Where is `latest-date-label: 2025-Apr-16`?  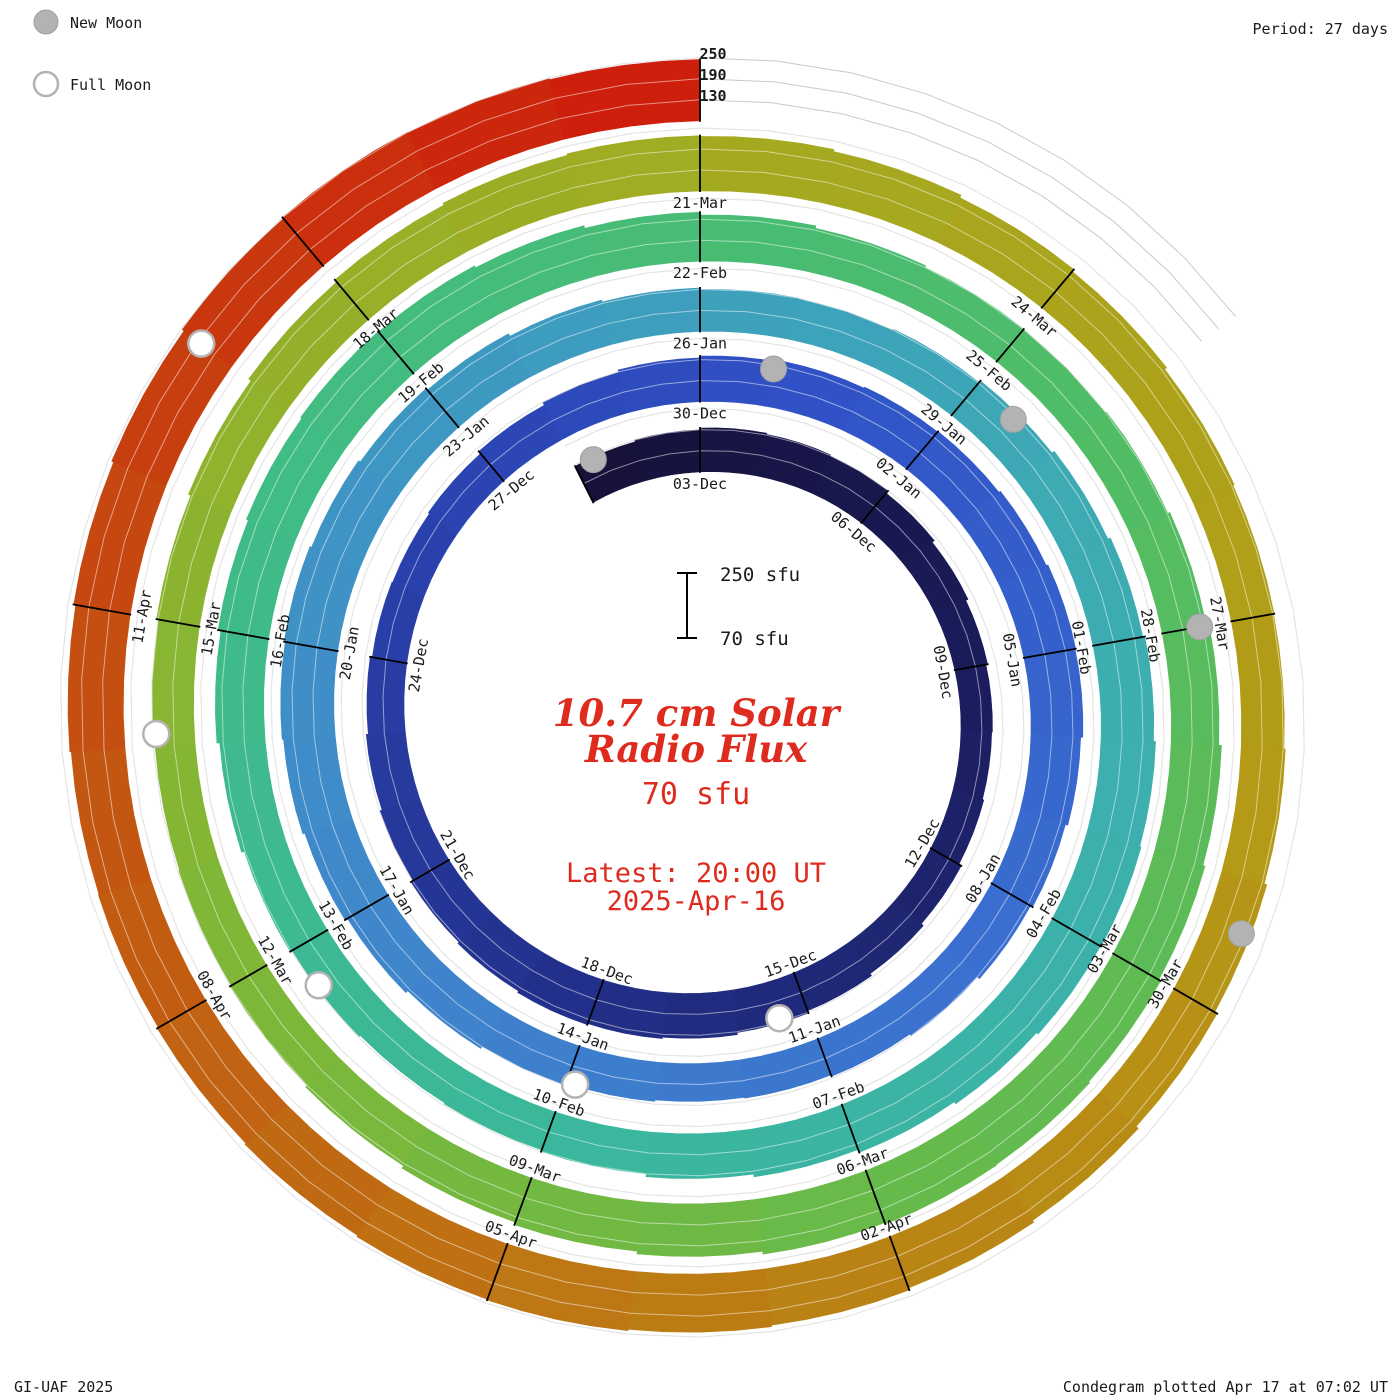
latest-date-label: 2025-Apr-16 is located at coordinates (696, 901).